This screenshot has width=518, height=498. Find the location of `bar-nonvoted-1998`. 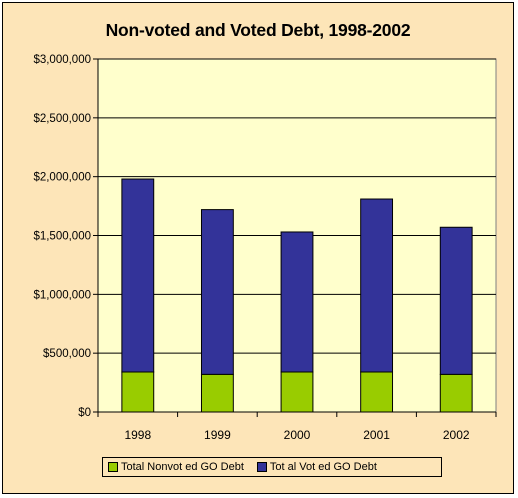

bar-nonvoted-1998 is located at coordinates (138, 392).